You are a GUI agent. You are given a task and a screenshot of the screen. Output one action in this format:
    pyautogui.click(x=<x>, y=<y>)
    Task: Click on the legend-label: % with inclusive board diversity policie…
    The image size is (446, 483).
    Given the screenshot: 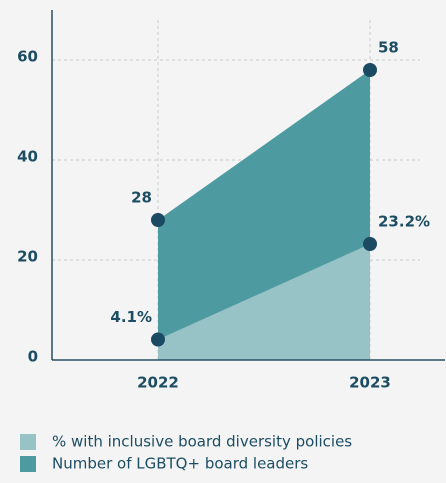 What is the action you would take?
    pyautogui.click(x=202, y=442)
    